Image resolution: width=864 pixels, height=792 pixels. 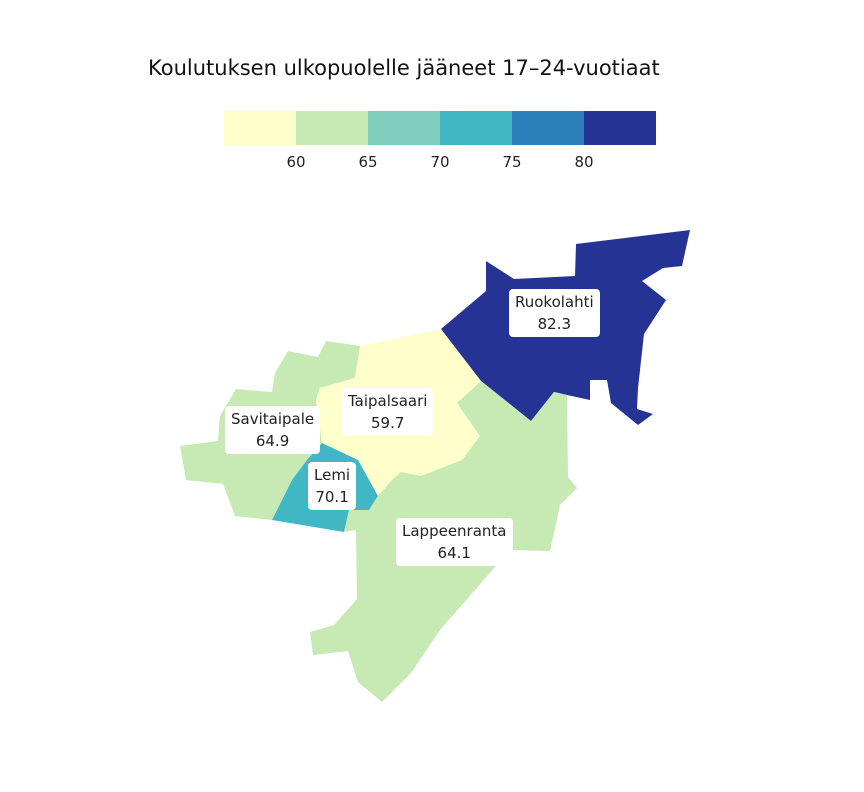 What do you see at coordinates (440, 162) in the screenshot?
I see `legend-tick-70: 70` at bounding box center [440, 162].